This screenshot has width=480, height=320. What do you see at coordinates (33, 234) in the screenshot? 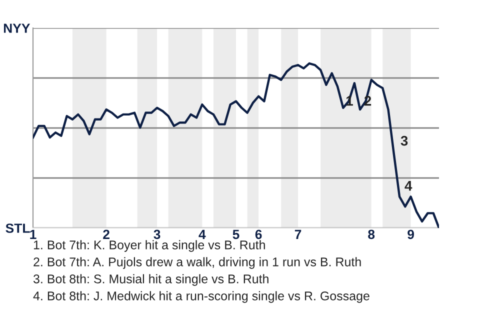
I see `x-tick-label: 1` at bounding box center [33, 234].